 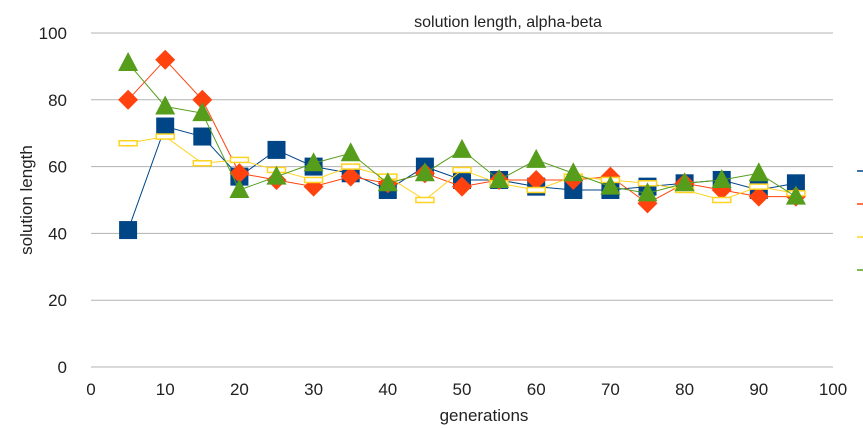 What do you see at coordinates (610, 389) in the screenshot?
I see `x-tick-label: 70` at bounding box center [610, 389].